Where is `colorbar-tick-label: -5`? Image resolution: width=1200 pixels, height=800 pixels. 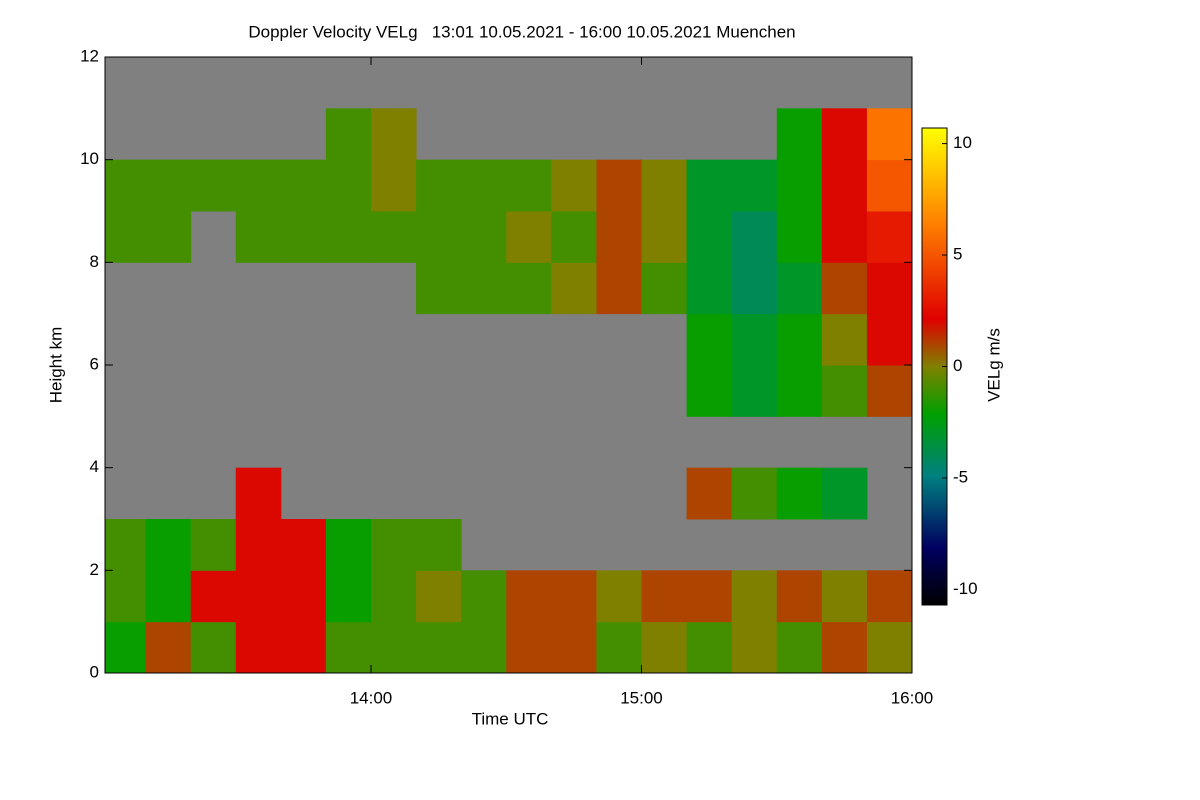
colorbar-tick-label: -5 is located at coordinates (960, 476).